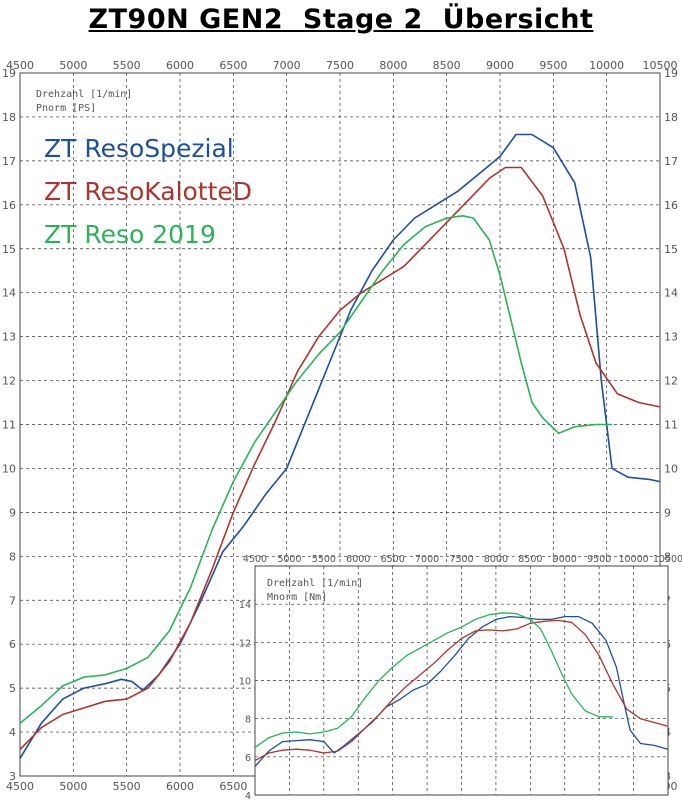 The image size is (682, 800). I want to click on y-tick-label-right: 10, so click(671, 468).